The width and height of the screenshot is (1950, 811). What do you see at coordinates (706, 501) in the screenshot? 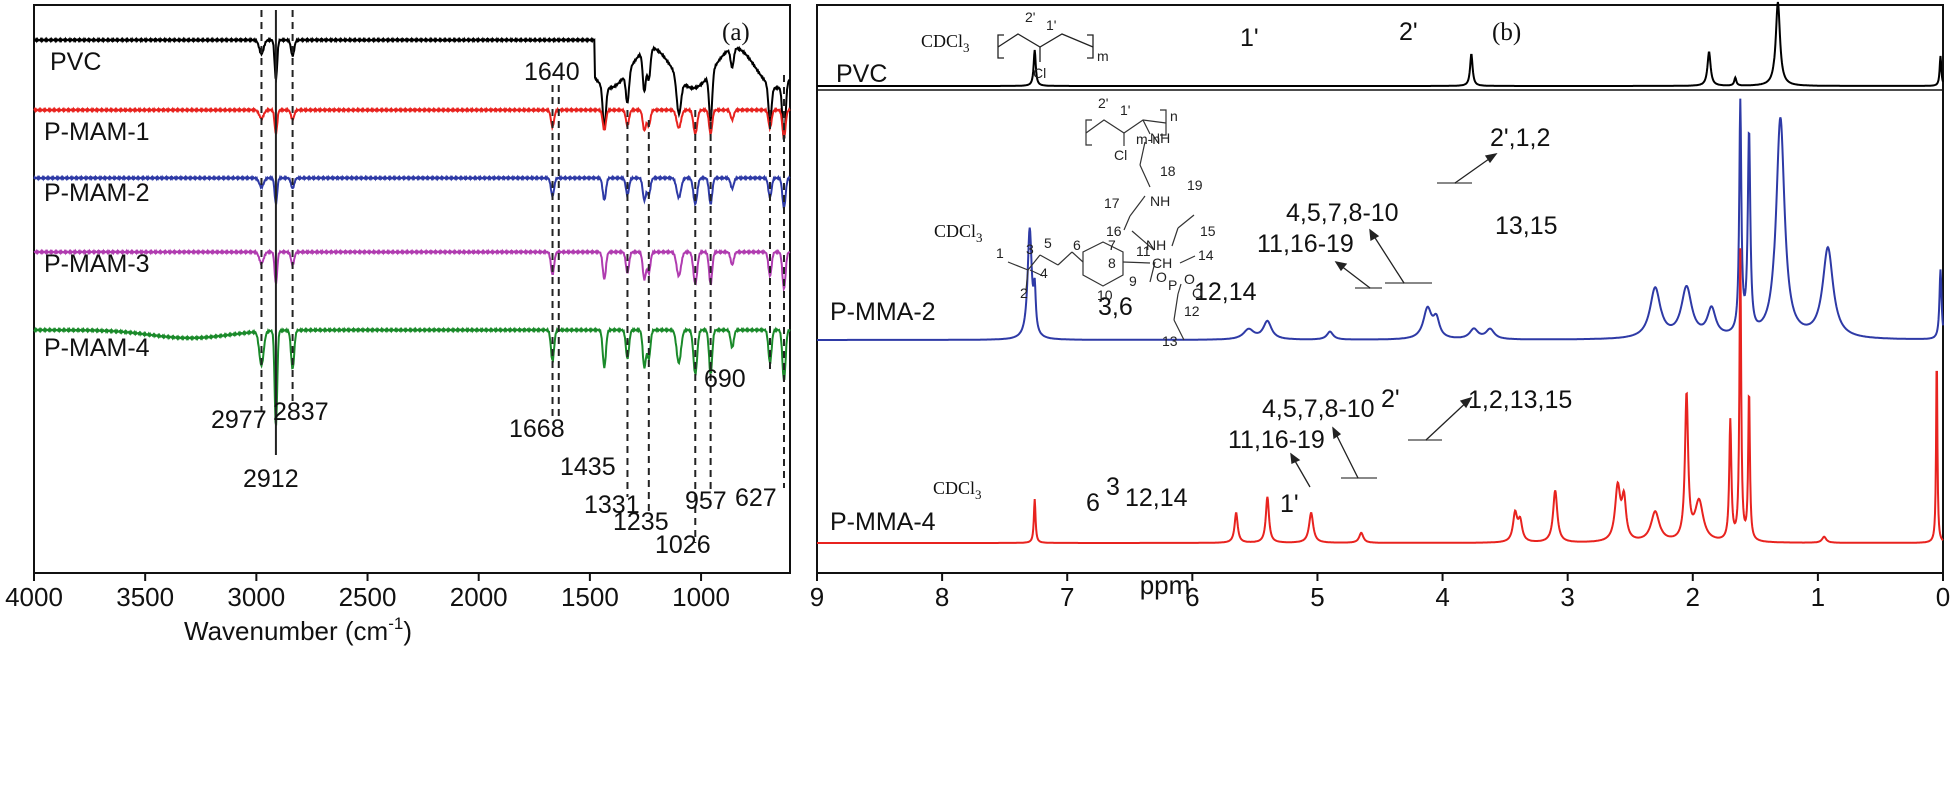
I see `peak-label-957: 957` at bounding box center [706, 501].